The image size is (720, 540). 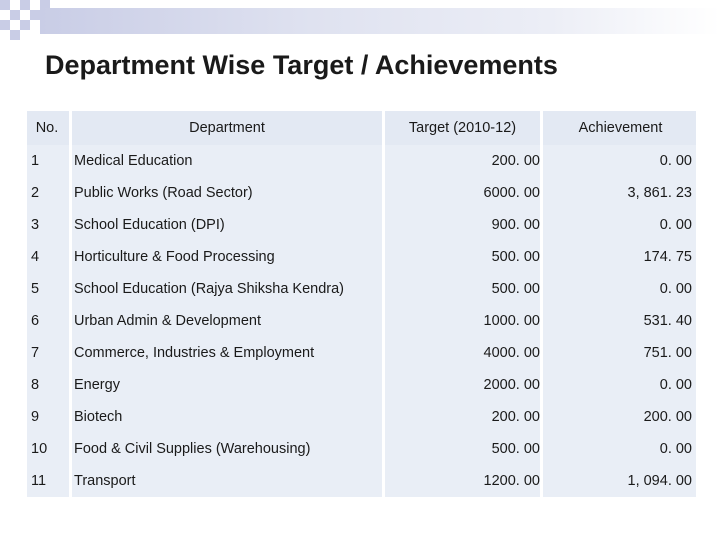 What do you see at coordinates (35, 257) in the screenshot?
I see `cell-no: 4` at bounding box center [35, 257].